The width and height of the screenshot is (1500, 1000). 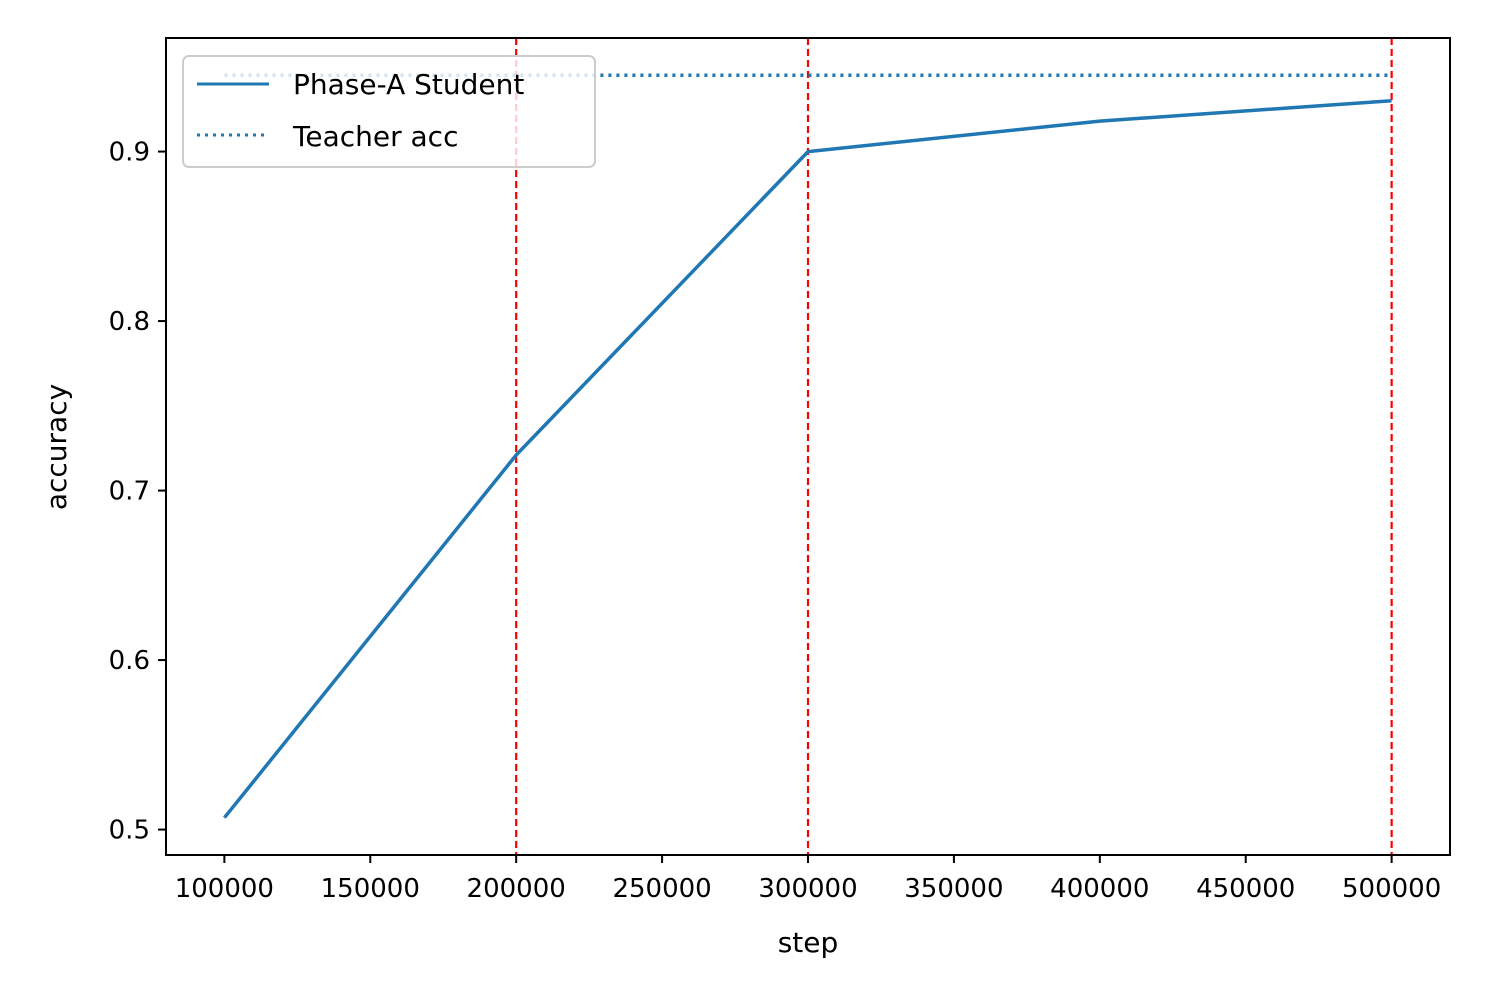 What do you see at coordinates (129, 492) in the screenshot?
I see `y-tick-label: 0.7` at bounding box center [129, 492].